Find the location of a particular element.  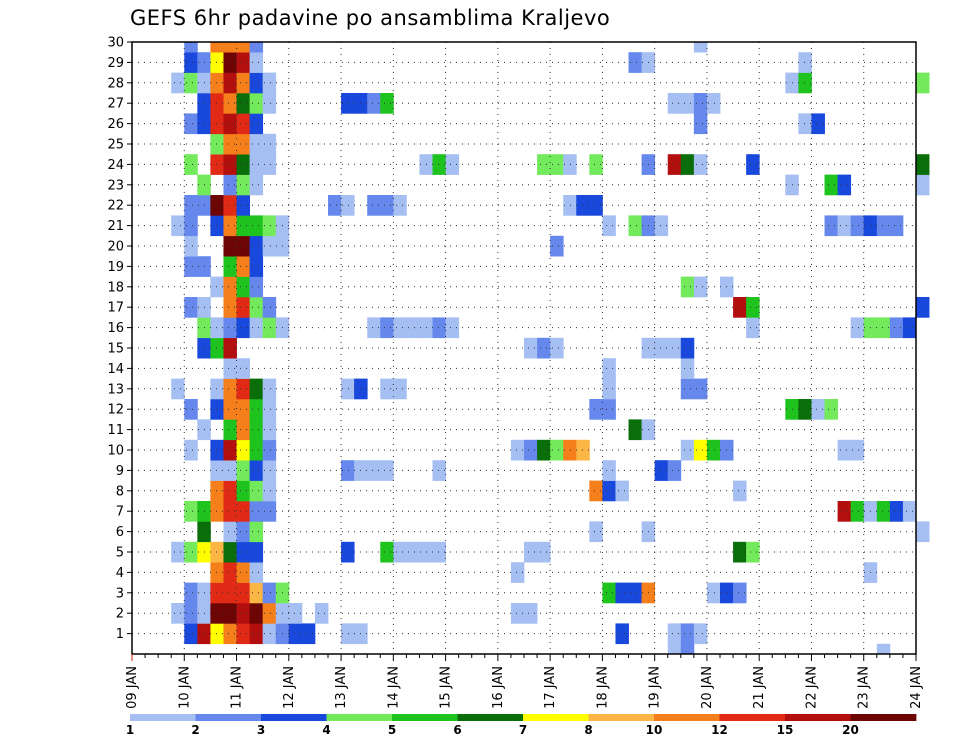

y-tick-label: 1 is located at coordinates (120, 634).